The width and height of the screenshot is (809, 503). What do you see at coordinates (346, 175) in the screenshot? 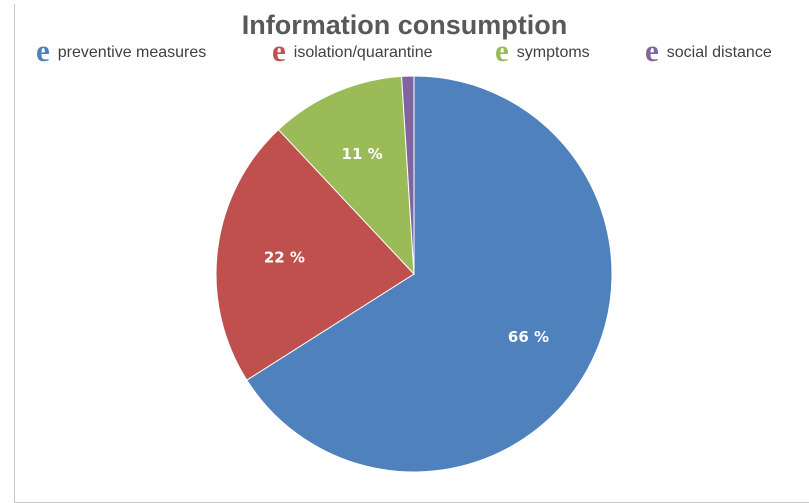
I see `pie-slice-symptoms` at bounding box center [346, 175].